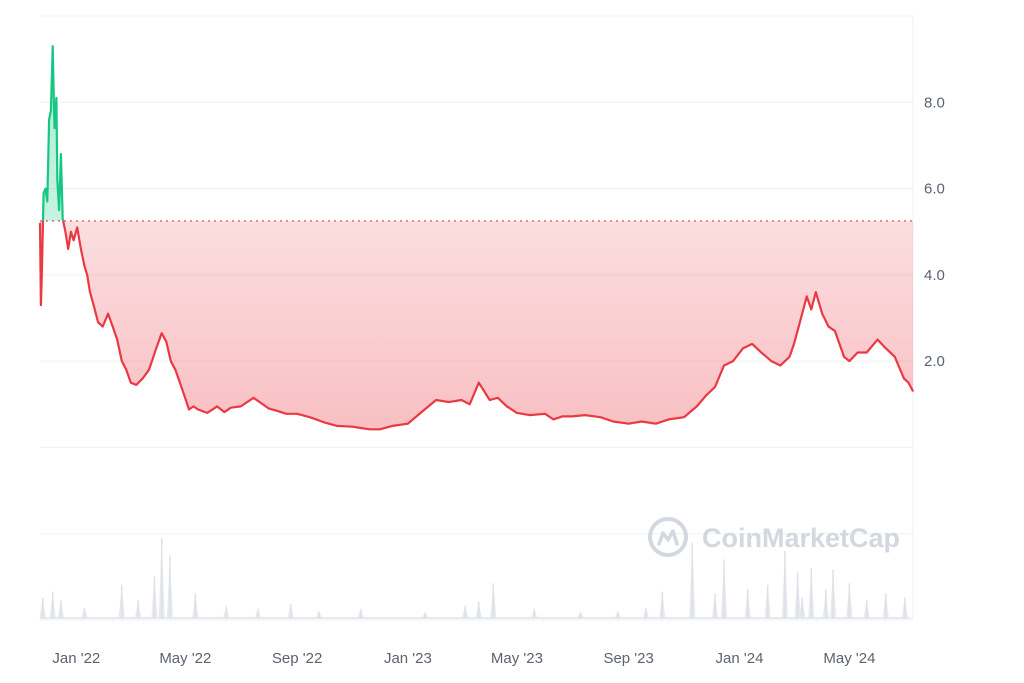 This screenshot has height=683, width=1024. I want to click on y-tick-label: 8.0, so click(934, 102).